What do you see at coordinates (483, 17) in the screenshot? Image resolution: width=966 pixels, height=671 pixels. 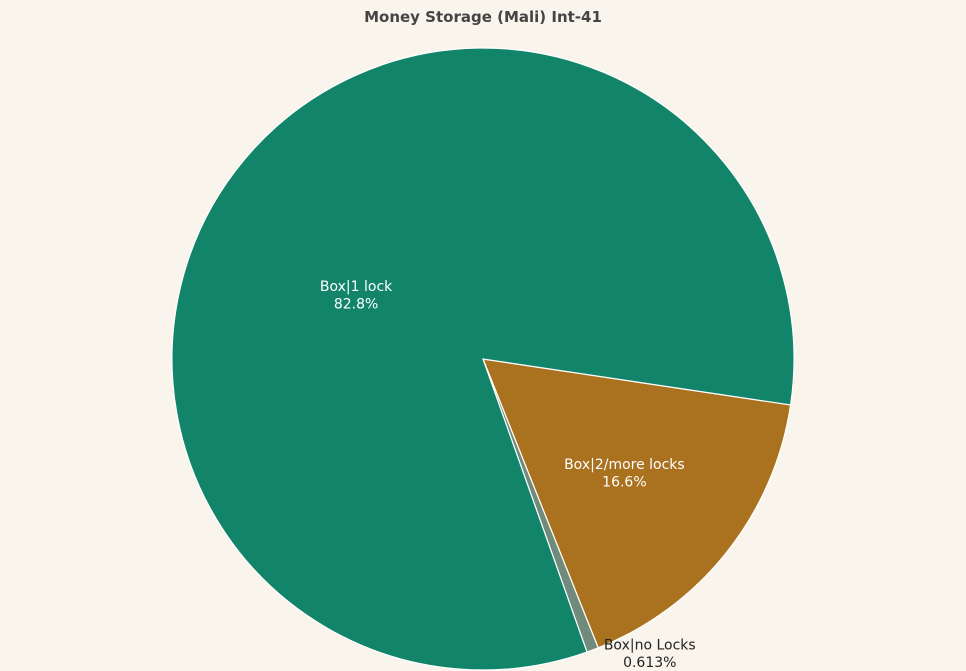 I see `chart-title: Money Storage (Mali) Int-41` at bounding box center [483, 17].